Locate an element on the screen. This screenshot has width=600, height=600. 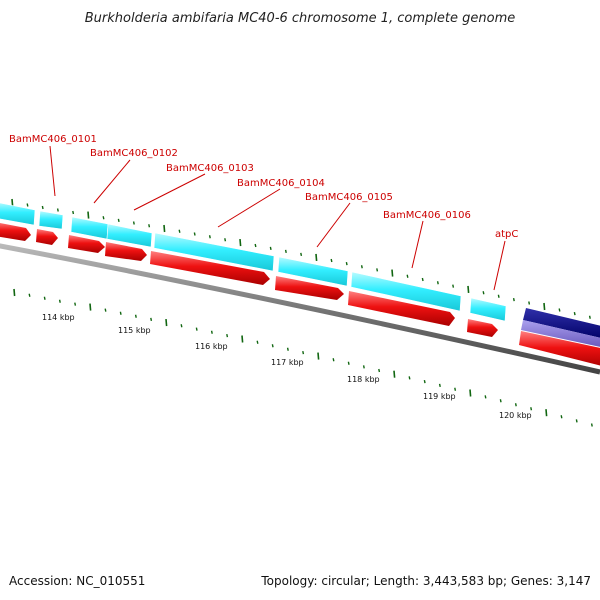
rna-purple-segment is located at coordinates (560, 334).